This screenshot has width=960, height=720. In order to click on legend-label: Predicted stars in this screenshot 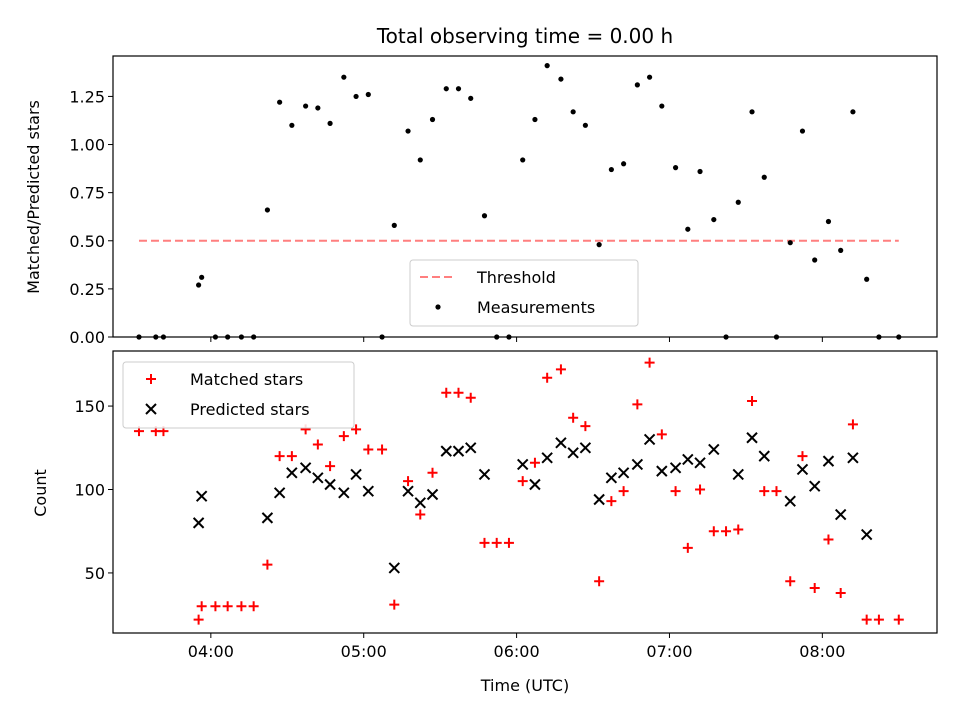, I will do `click(250, 409)`.